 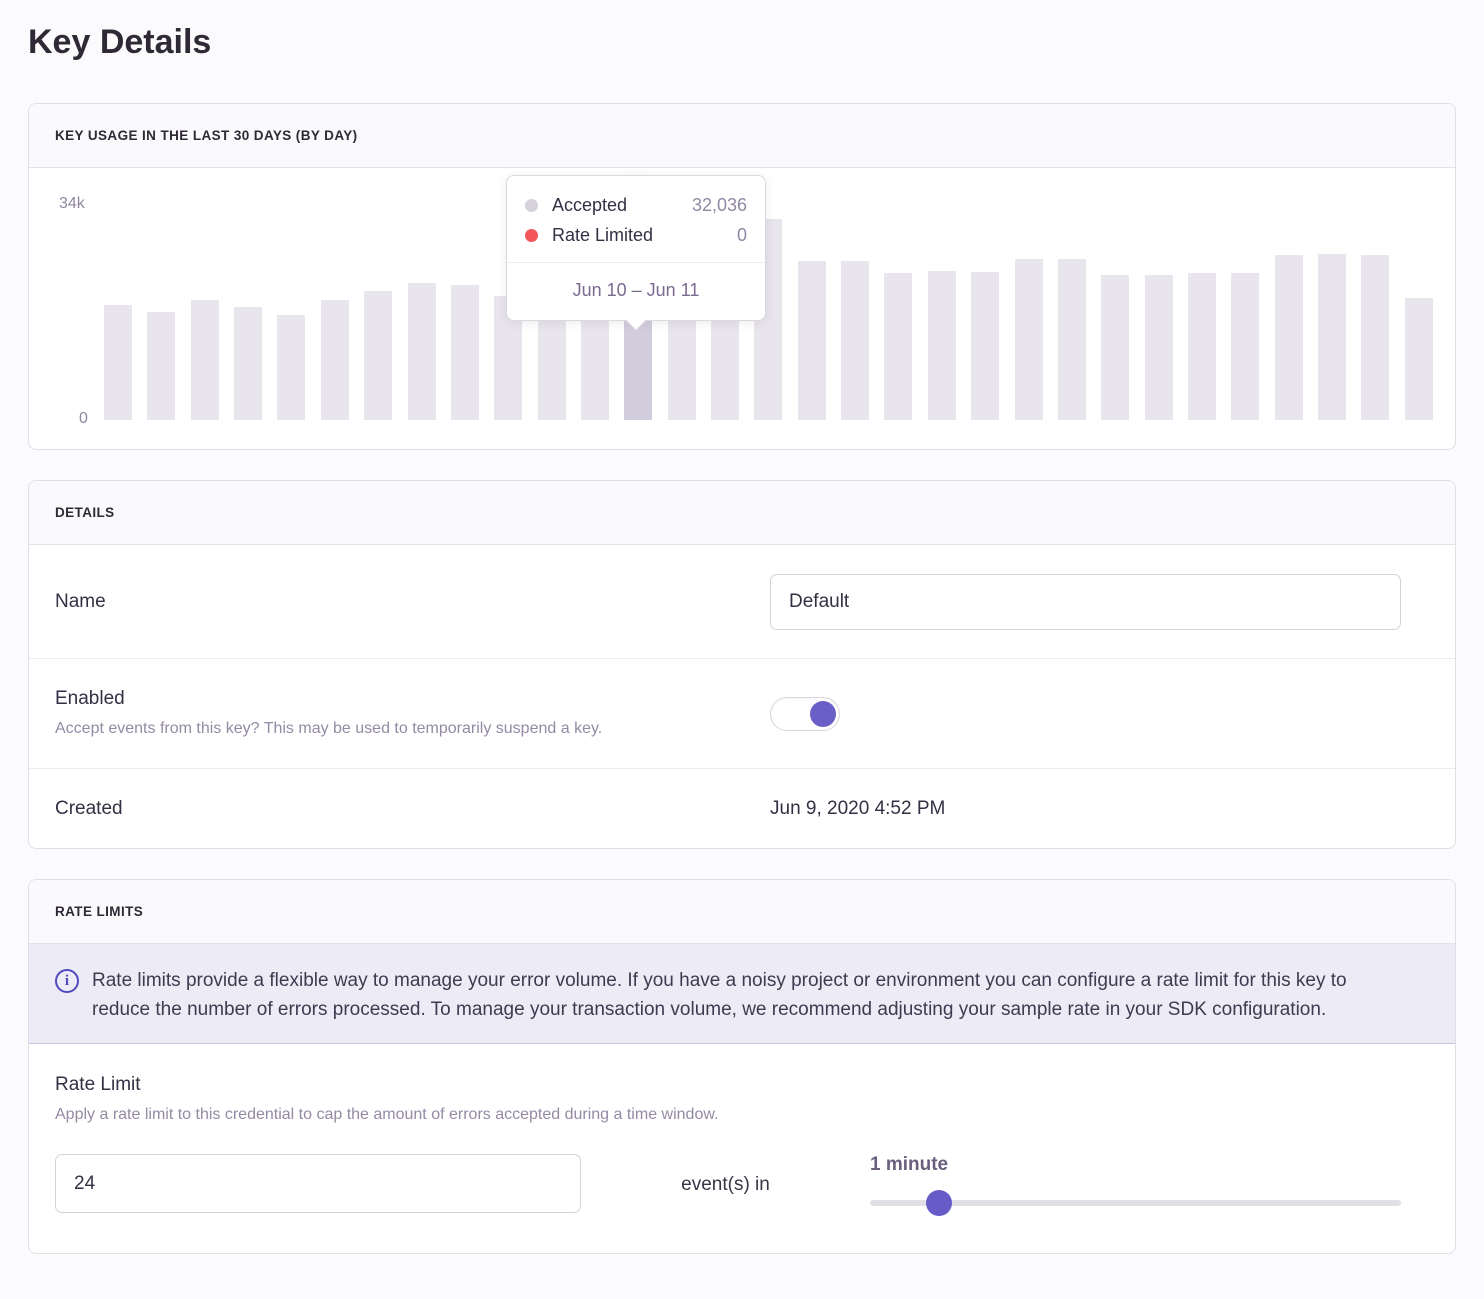 What do you see at coordinates (90, 698) in the screenshot?
I see `enabled-label: Enabled` at bounding box center [90, 698].